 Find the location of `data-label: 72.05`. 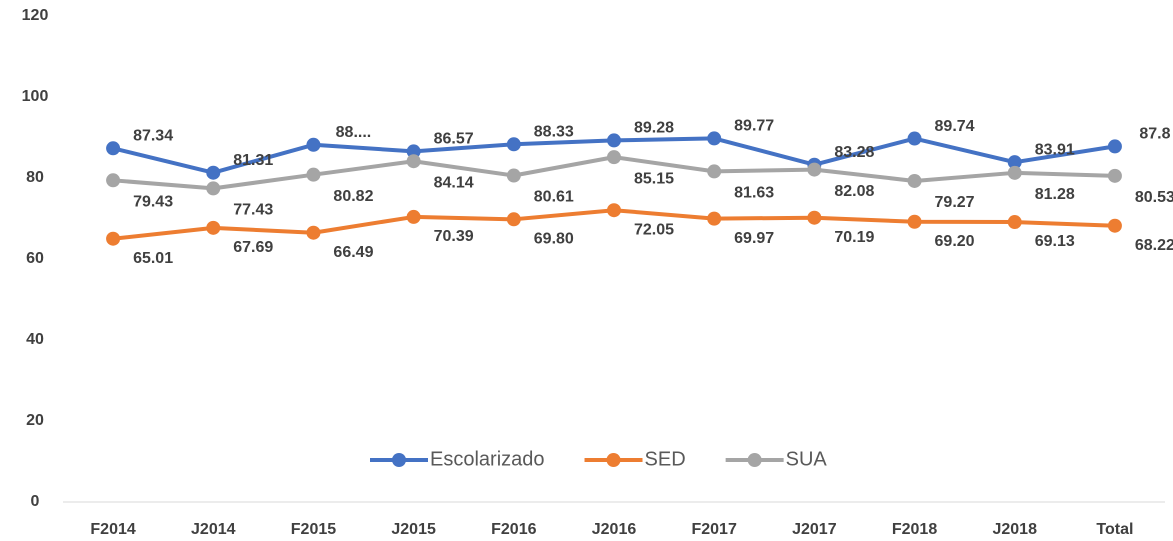

data-label: 72.05 is located at coordinates (654, 229).